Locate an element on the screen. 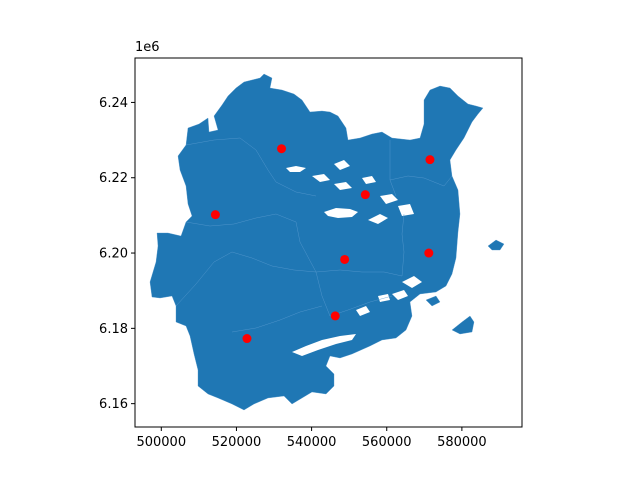  city-points is located at coordinates (322, 244).